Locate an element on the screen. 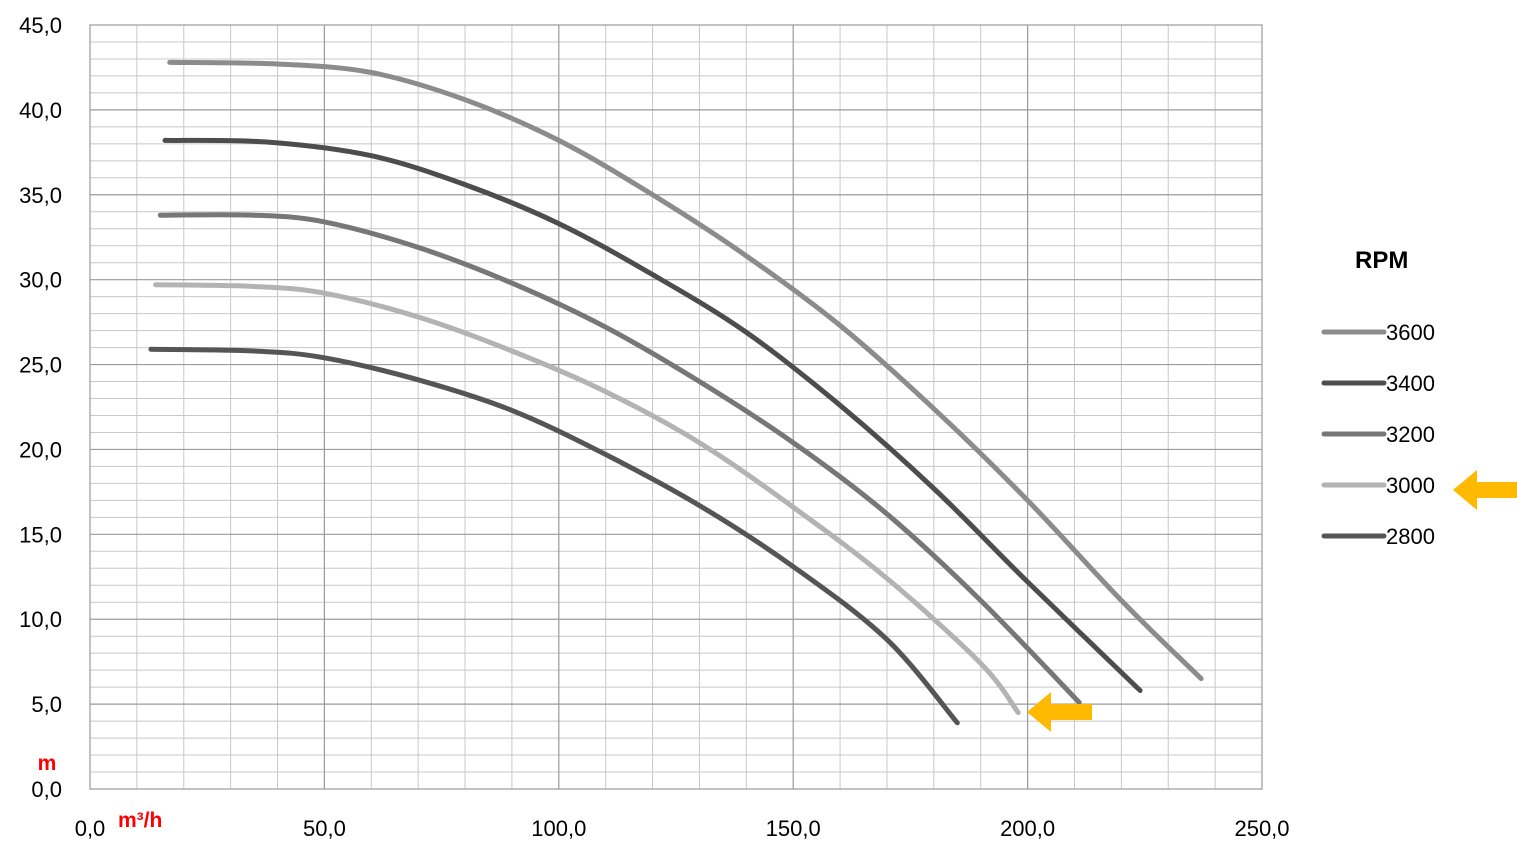 The image size is (1517, 843). legend-label-2800: 2800 is located at coordinates (1410, 536).